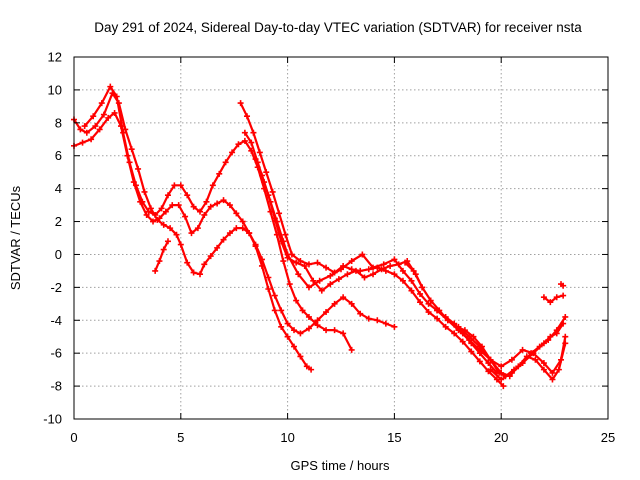 Image resolution: width=640 pixels, height=480 pixels. What do you see at coordinates (52, 419) in the screenshot?
I see `y-tick-label: -10` at bounding box center [52, 419].